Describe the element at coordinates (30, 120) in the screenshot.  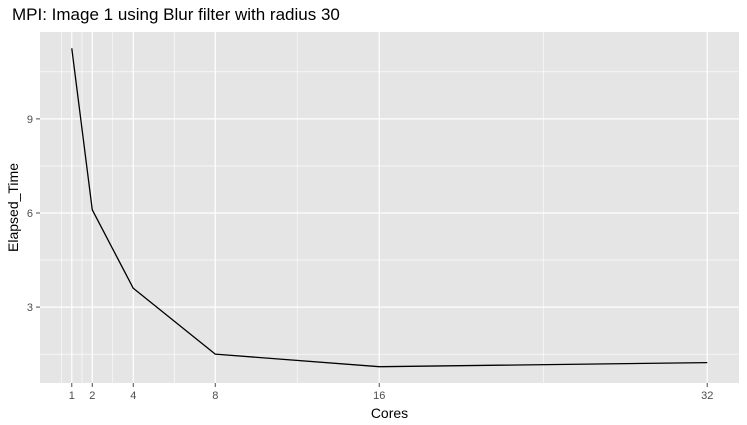
I see `y-tick-label: 9` at that location.